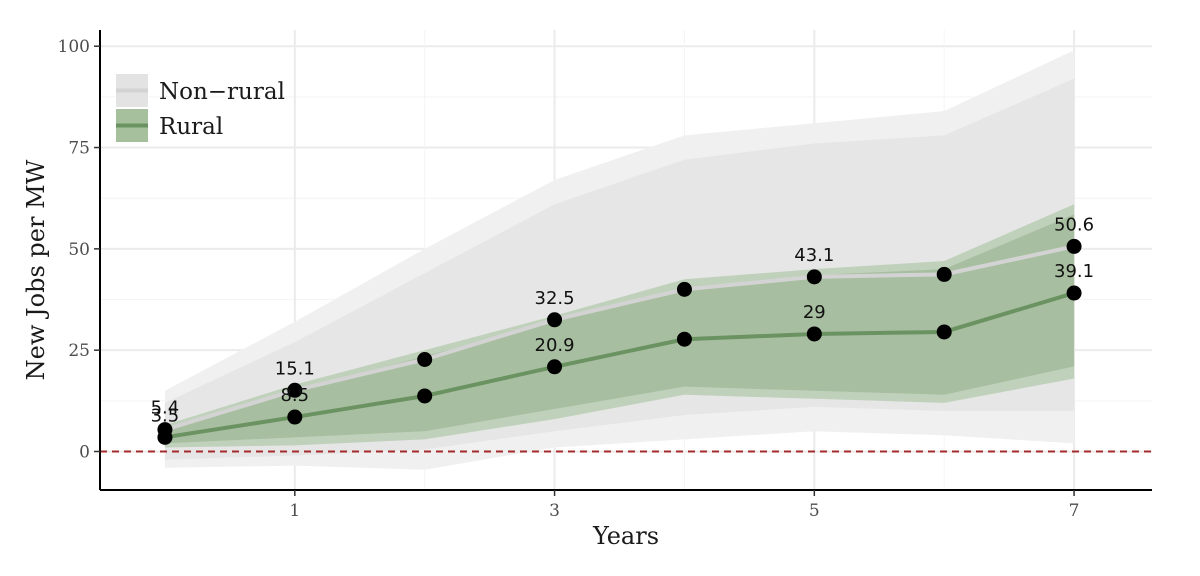 This screenshot has width=1200, height=576. Describe the element at coordinates (36, 269) in the screenshot. I see `y-axis-title: New Jobs per MW` at that location.